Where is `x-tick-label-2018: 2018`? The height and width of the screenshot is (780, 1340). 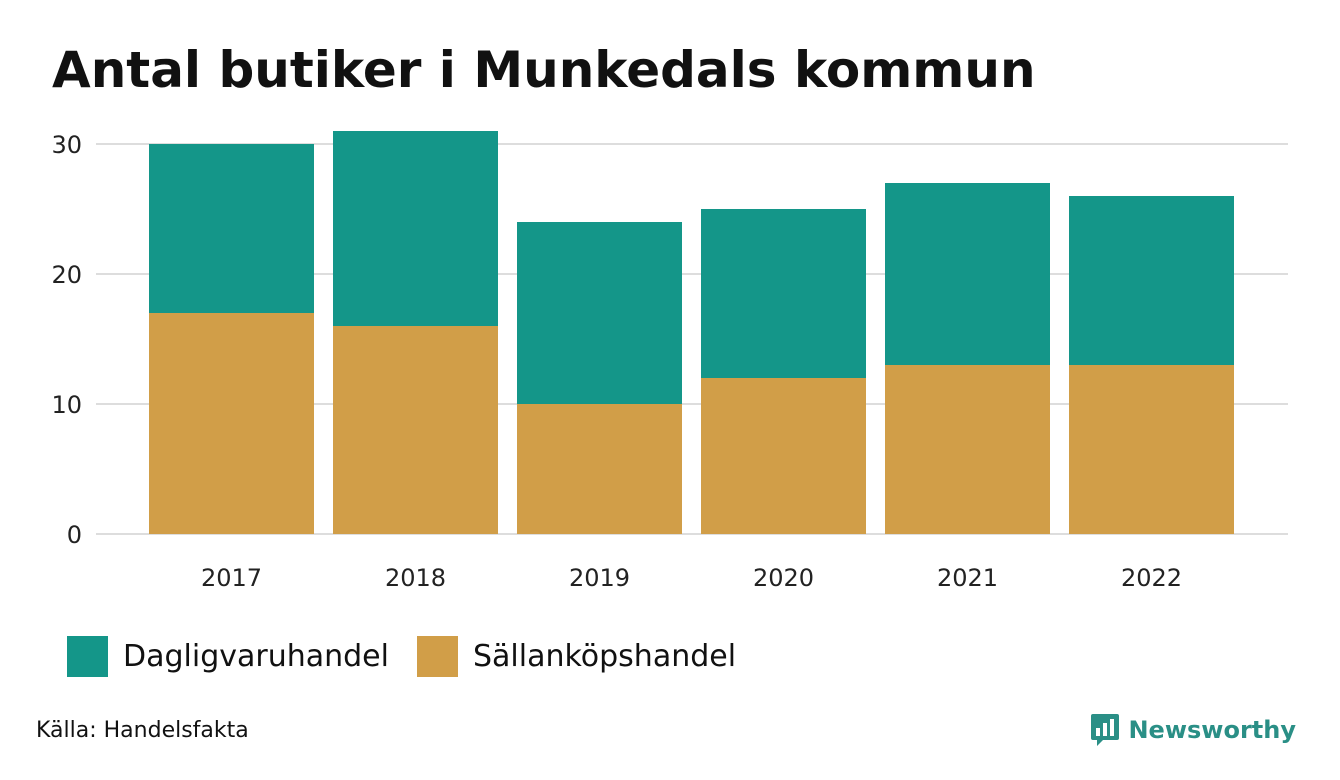 x-tick-label-2018: 2018 is located at coordinates (415, 578).